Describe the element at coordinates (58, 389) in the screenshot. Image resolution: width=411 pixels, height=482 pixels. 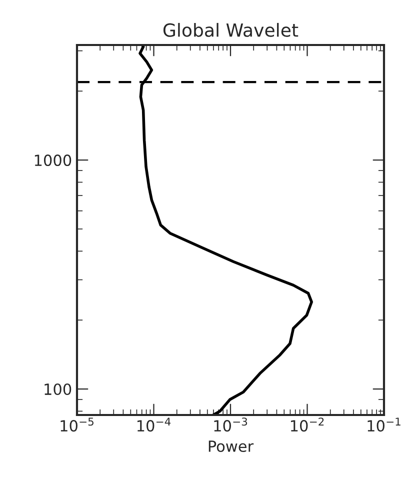
I see `y-tick-label: 100` at that location.